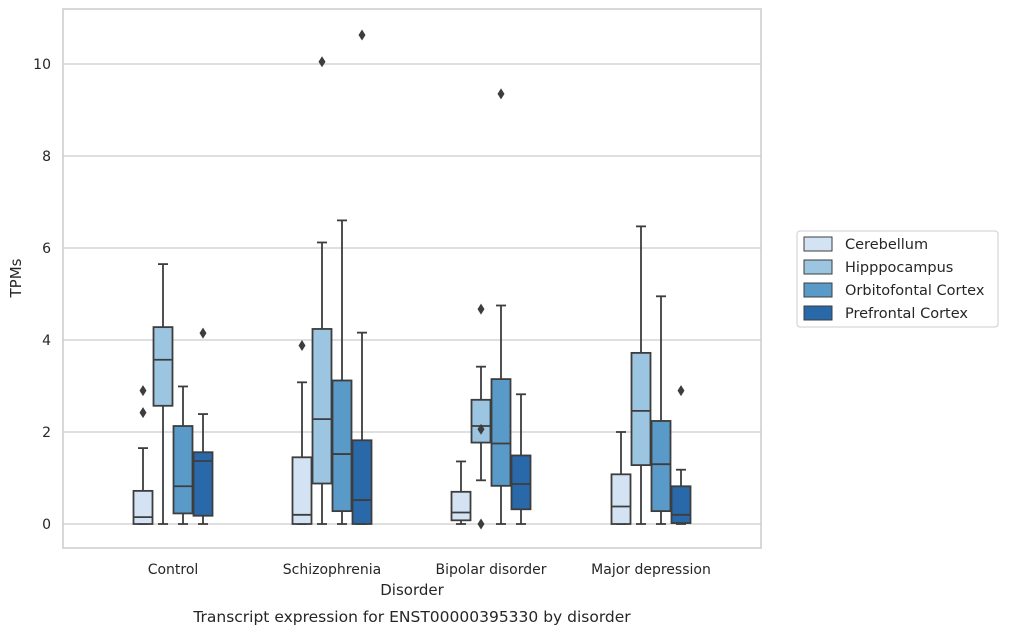  Describe the element at coordinates (46, 433) in the screenshot. I see `y-tick-label: 2` at that location.